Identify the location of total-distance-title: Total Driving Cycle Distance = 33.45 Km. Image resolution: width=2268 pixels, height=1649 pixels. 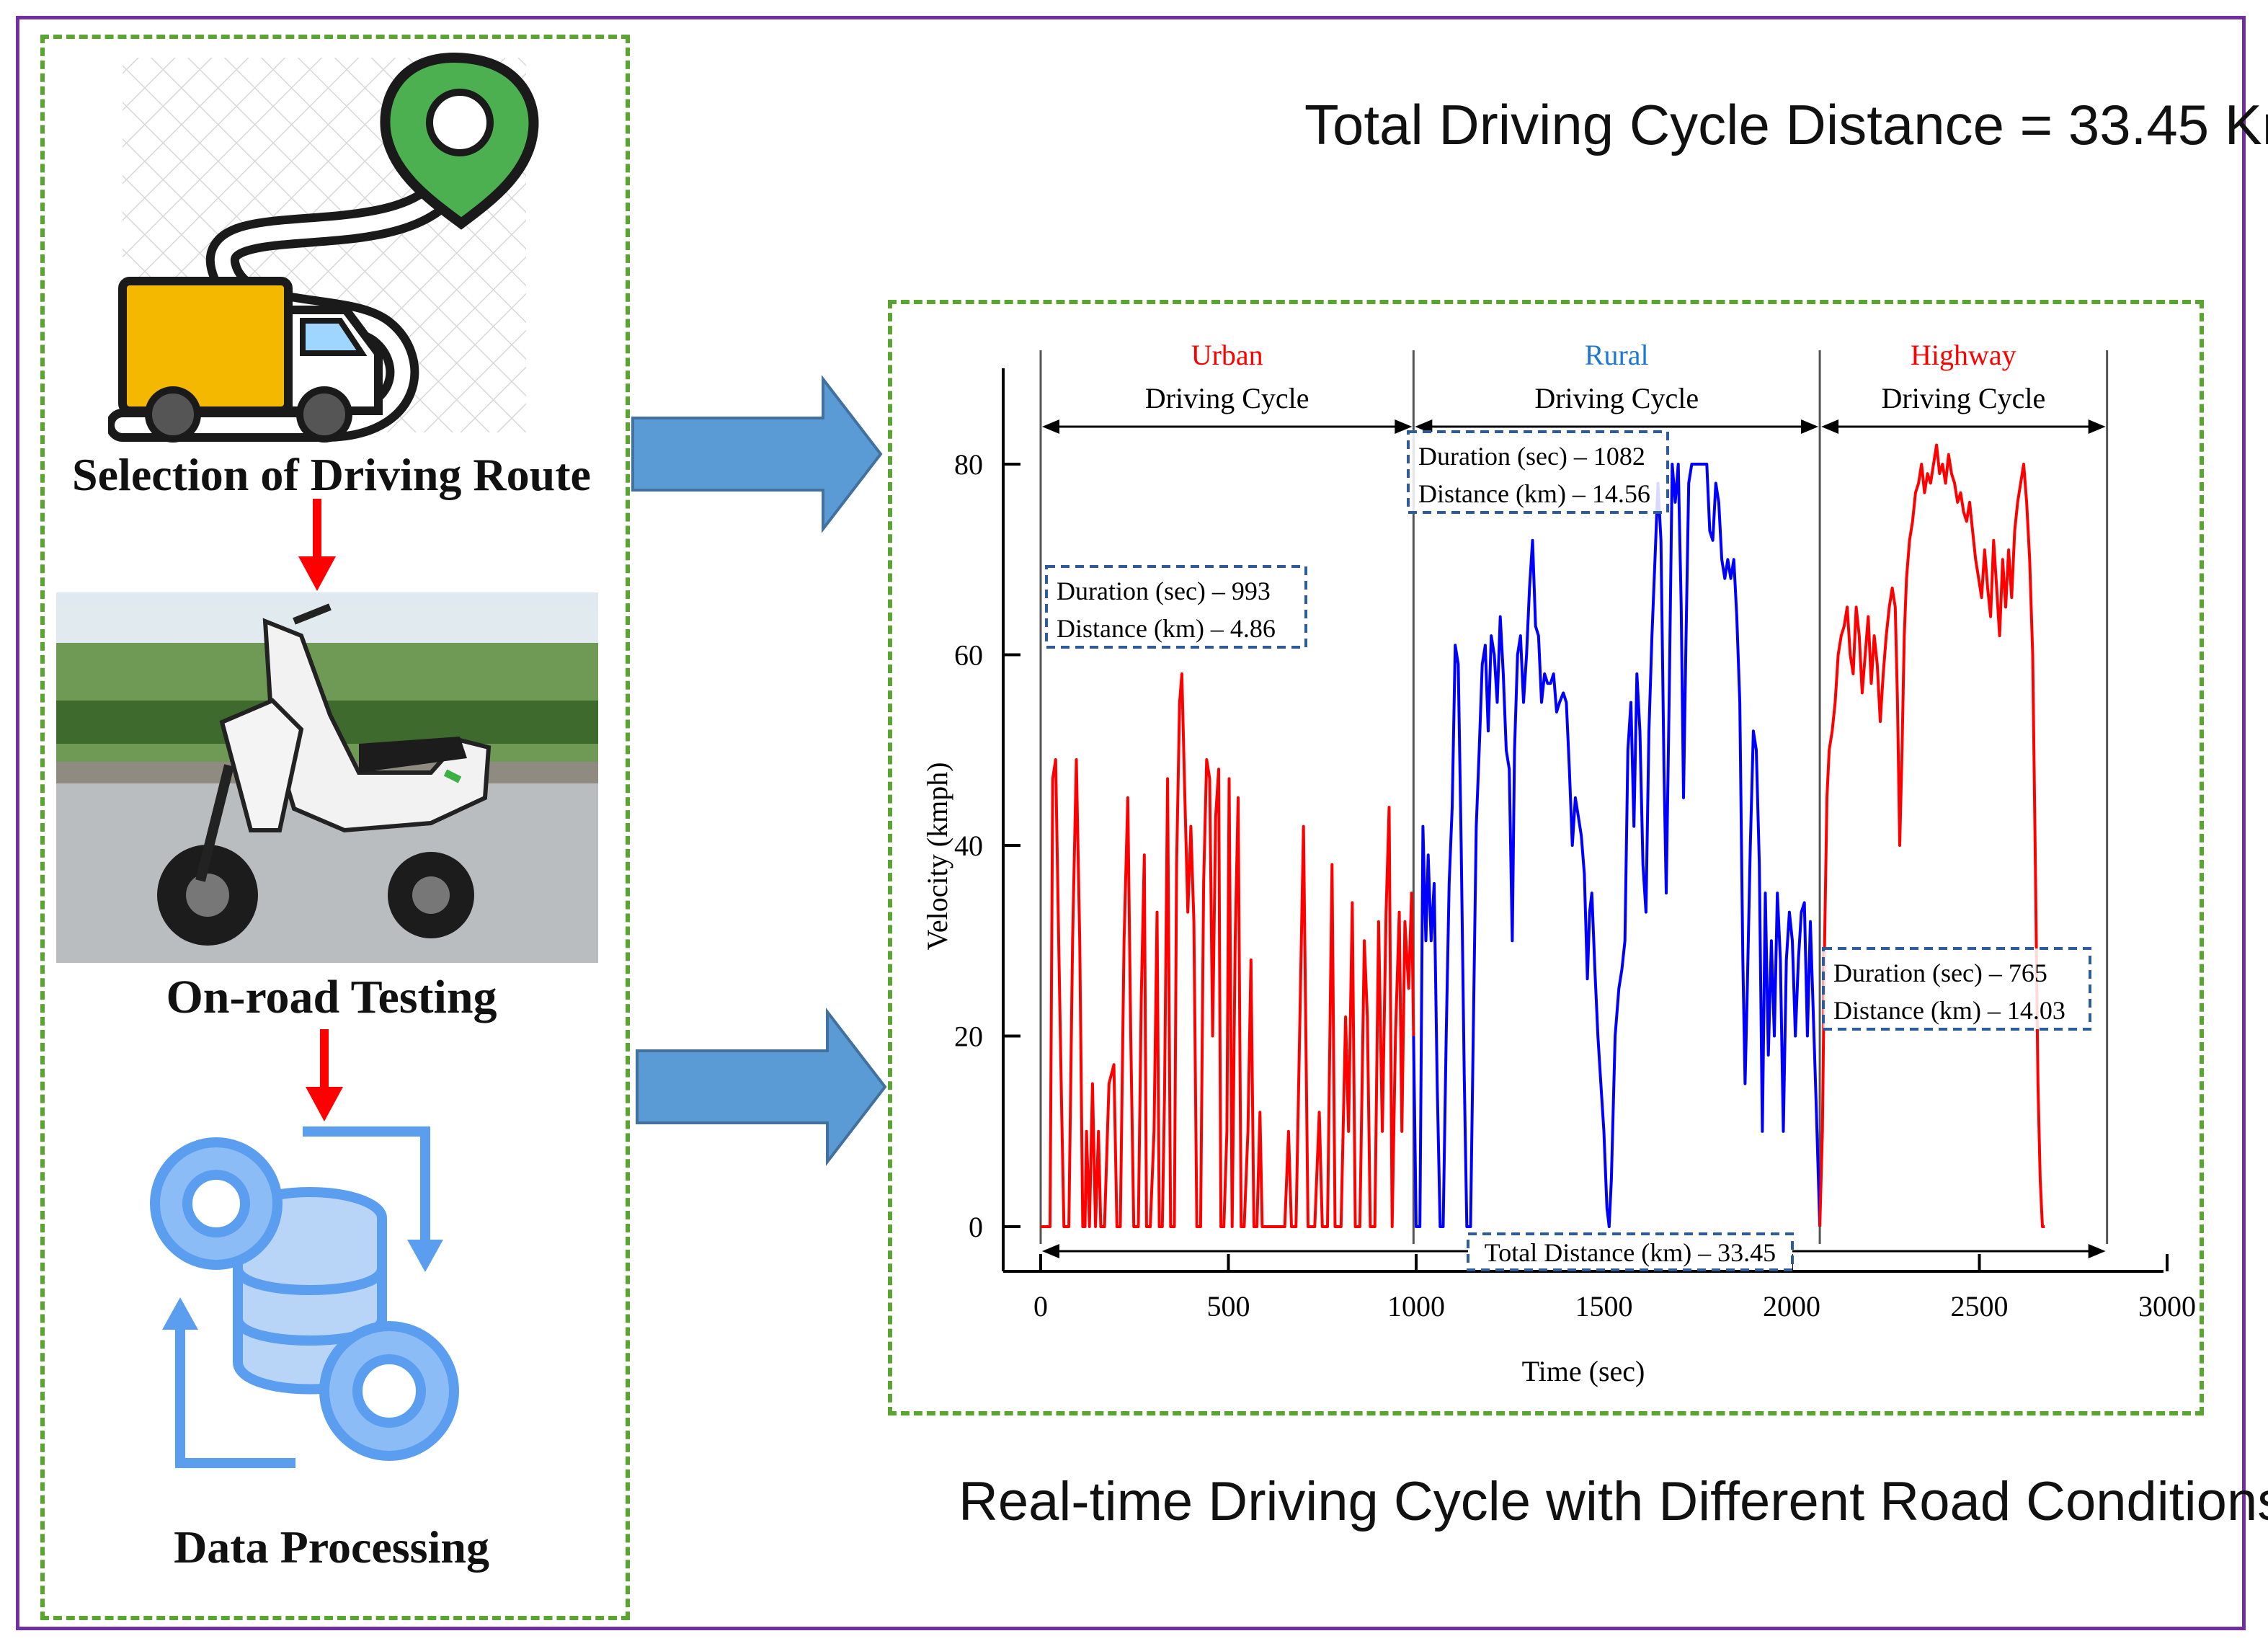
(1786, 124).